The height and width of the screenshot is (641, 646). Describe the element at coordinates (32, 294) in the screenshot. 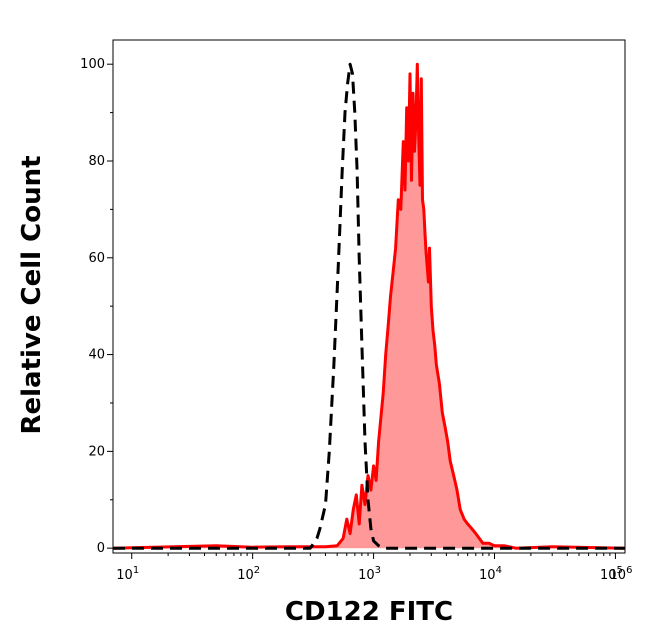

I see `y-axis-title: Relative Cell Count` at that location.